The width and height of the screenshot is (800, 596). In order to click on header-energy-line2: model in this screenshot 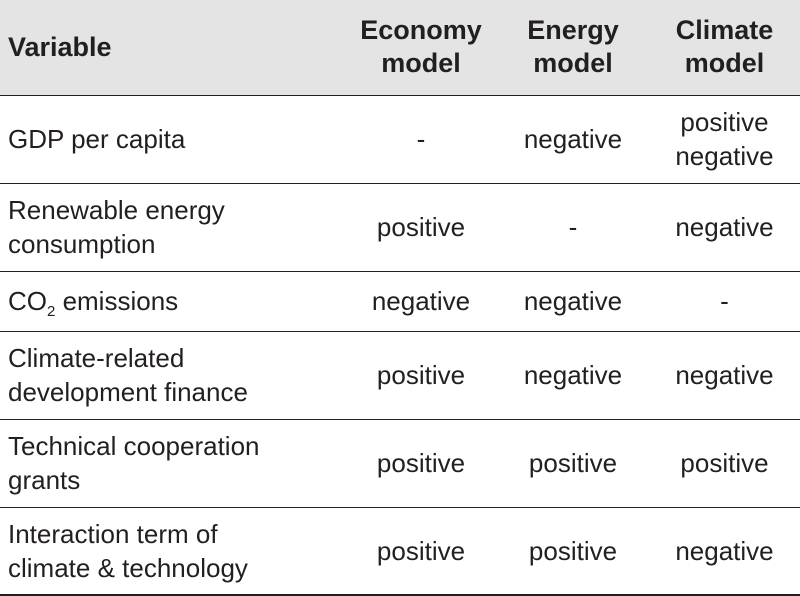, I will do `click(573, 63)`.